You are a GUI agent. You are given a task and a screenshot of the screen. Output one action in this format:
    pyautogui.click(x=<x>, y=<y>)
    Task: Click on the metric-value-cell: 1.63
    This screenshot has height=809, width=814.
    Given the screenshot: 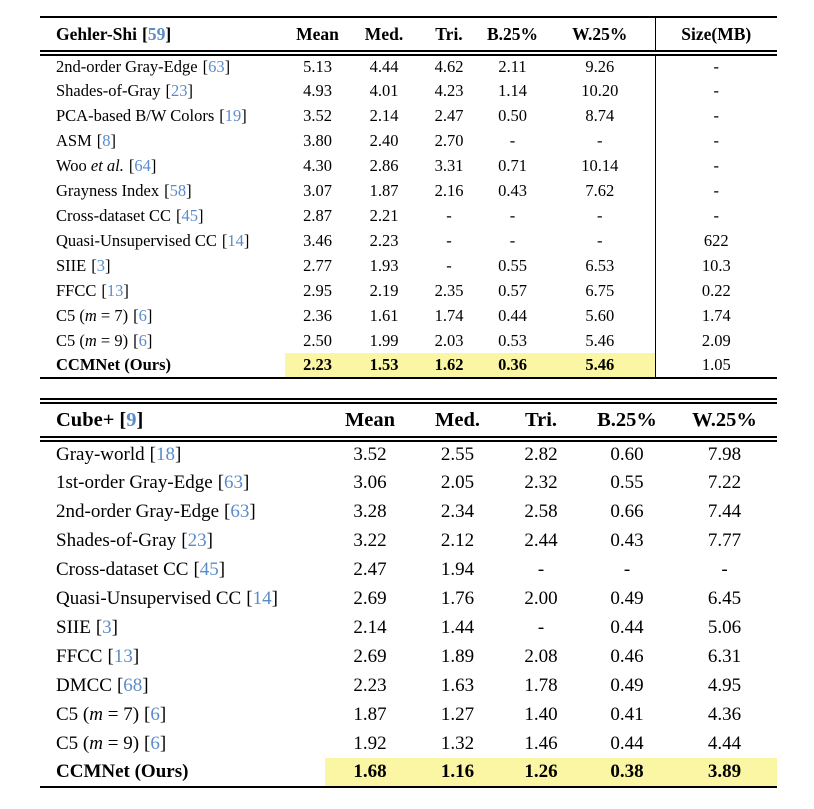 What is the action you would take?
    pyautogui.click(x=457, y=685)
    